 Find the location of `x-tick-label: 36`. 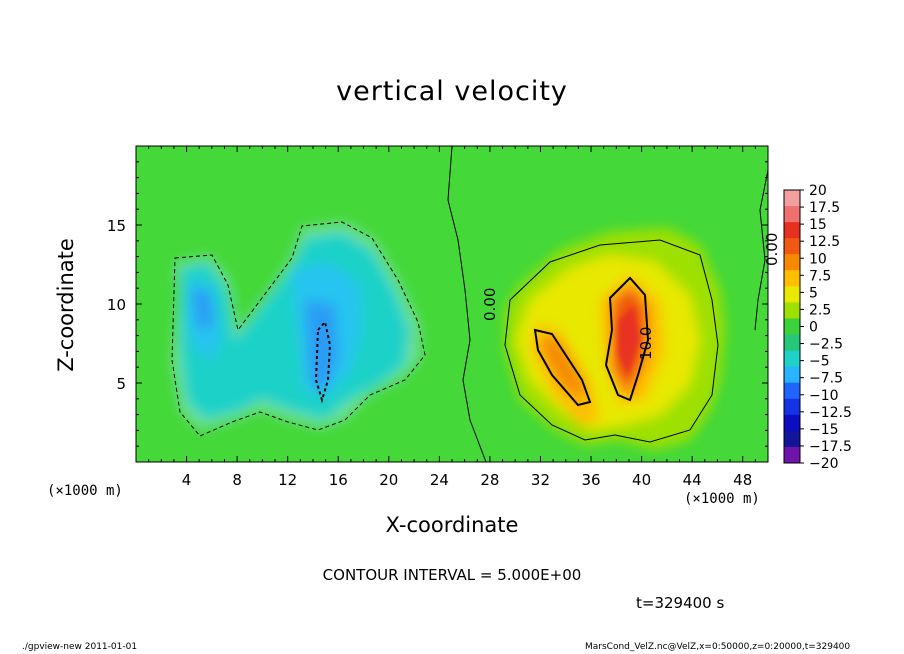

x-tick-label: 36 is located at coordinates (590, 480).